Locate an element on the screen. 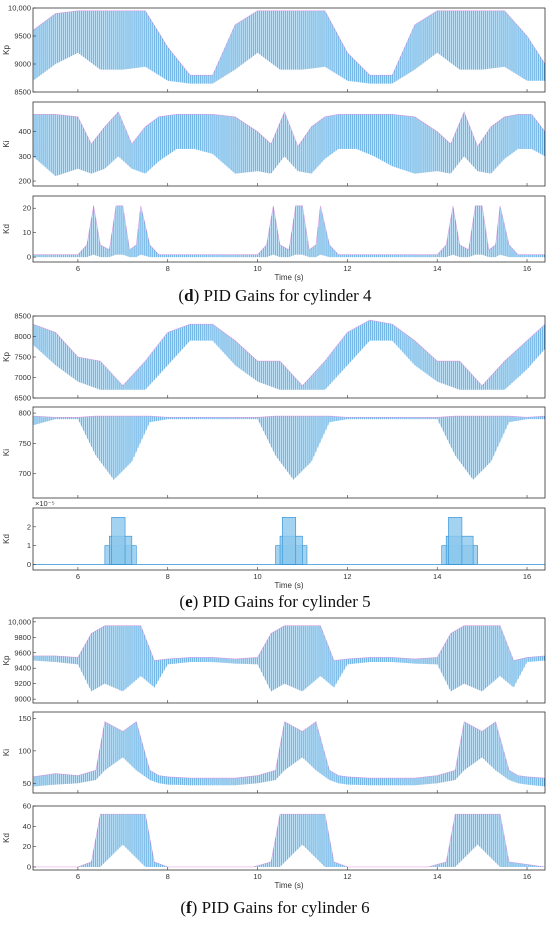 The height and width of the screenshot is (925, 550). panel-d-kd: 0 10 20 Kd 6 8 10 12 14 16 Time (s) is located at coordinates (274, 238).